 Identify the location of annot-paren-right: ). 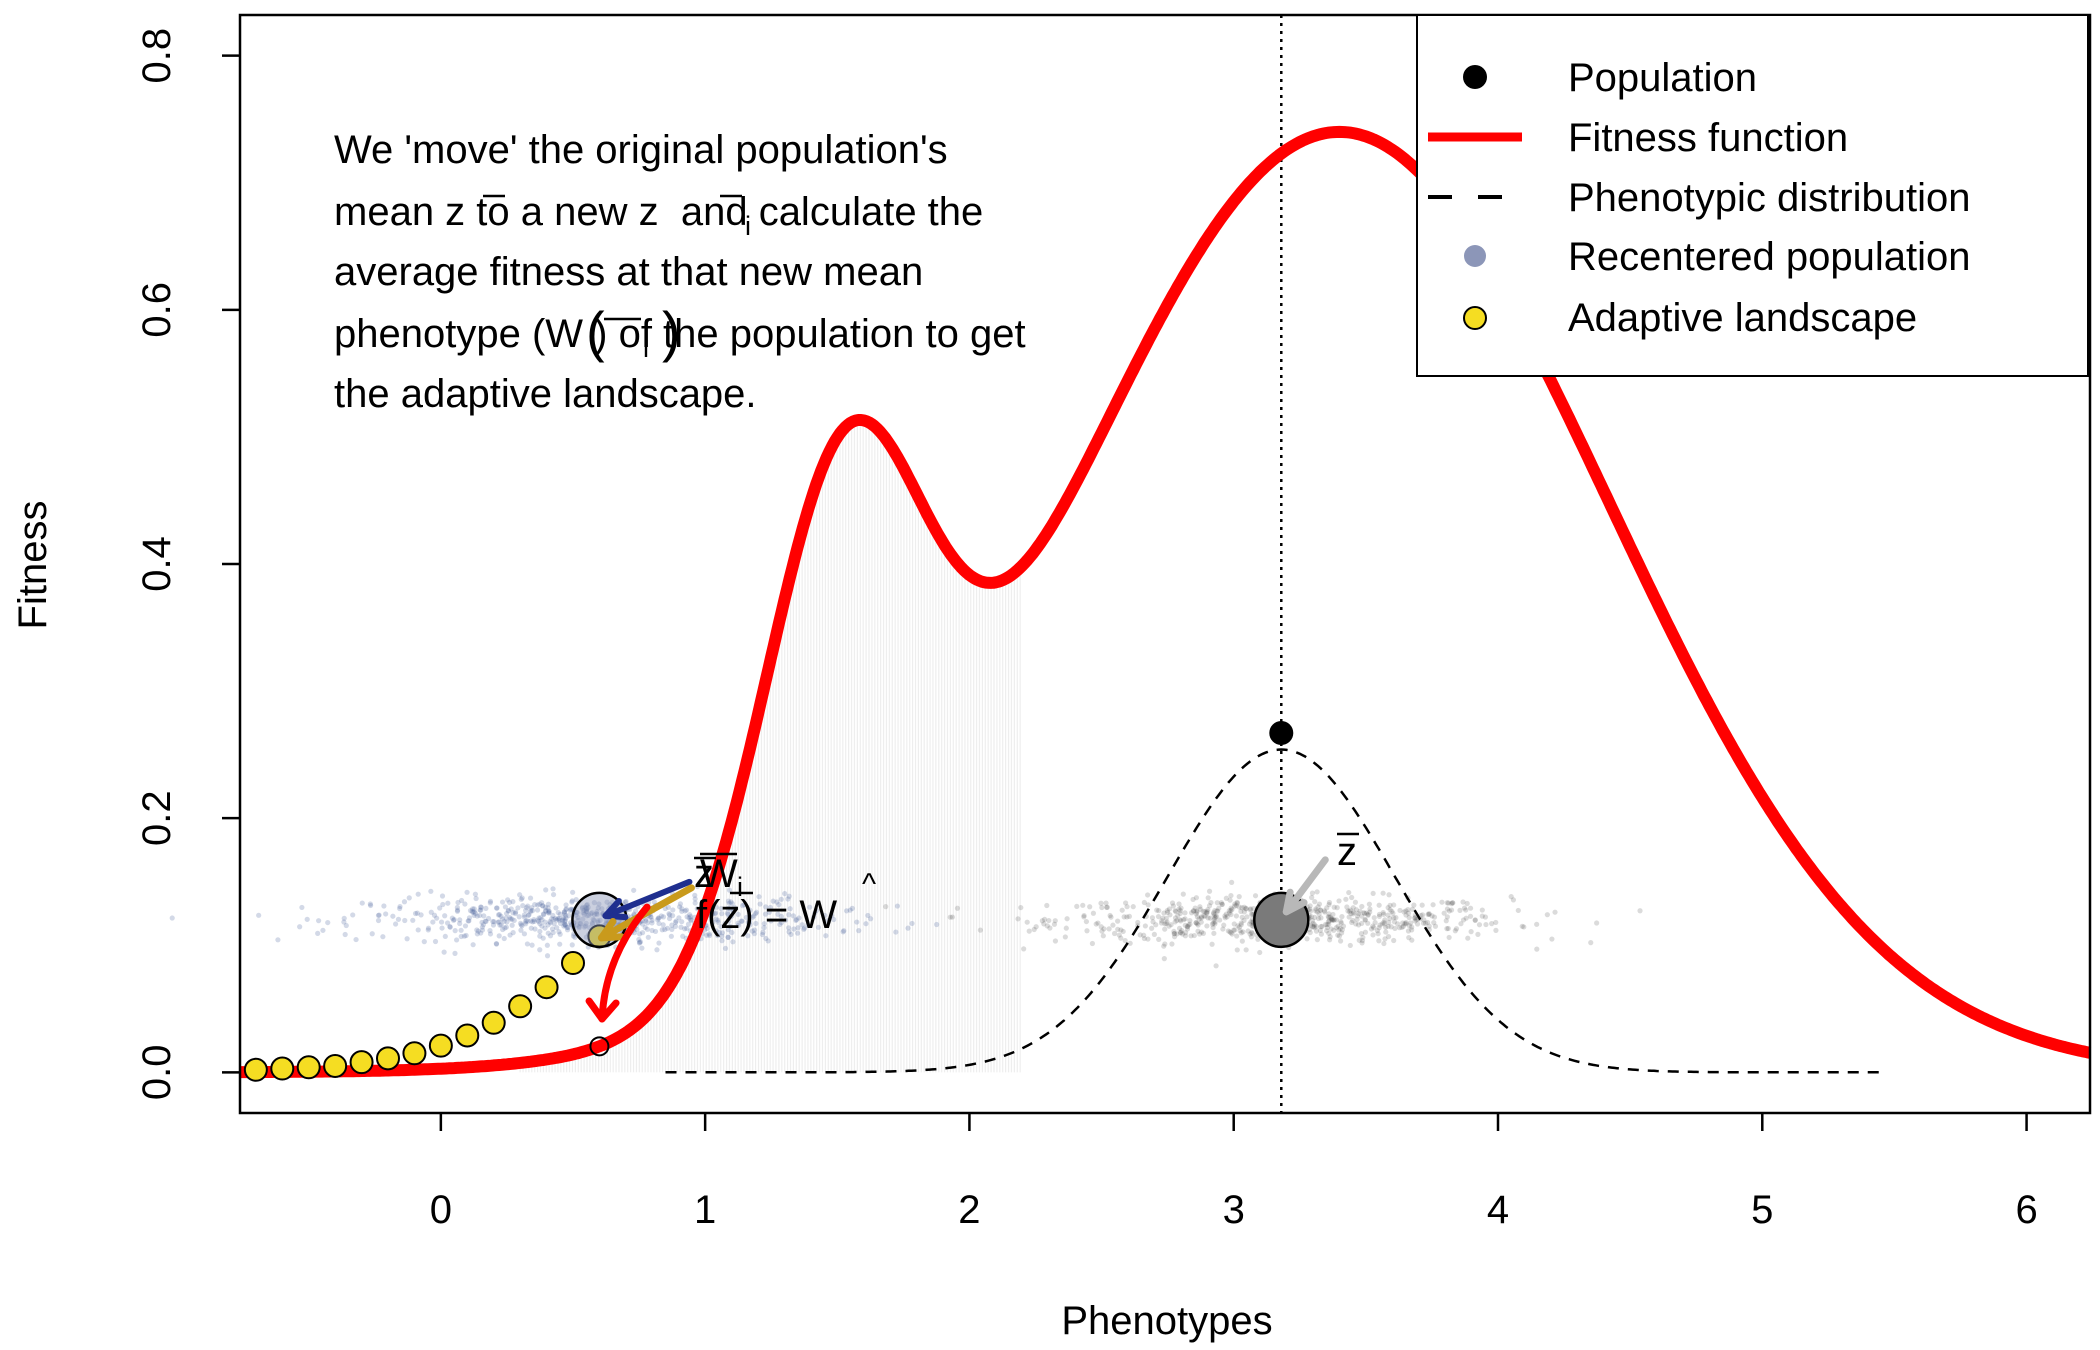
(671, 331).